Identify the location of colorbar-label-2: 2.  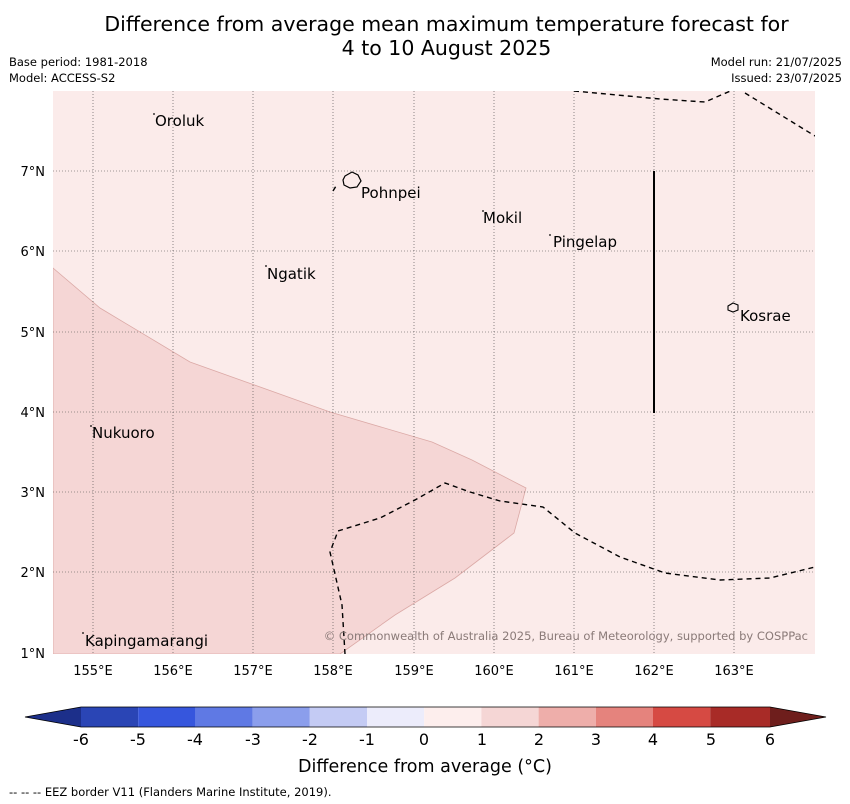
(539, 739).